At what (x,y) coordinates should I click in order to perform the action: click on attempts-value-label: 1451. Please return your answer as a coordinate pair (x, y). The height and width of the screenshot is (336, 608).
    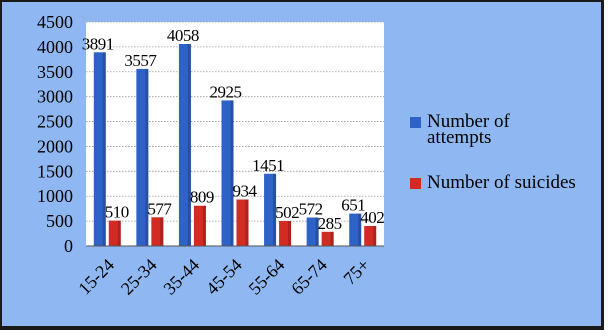
    Looking at the image, I should click on (268, 165).